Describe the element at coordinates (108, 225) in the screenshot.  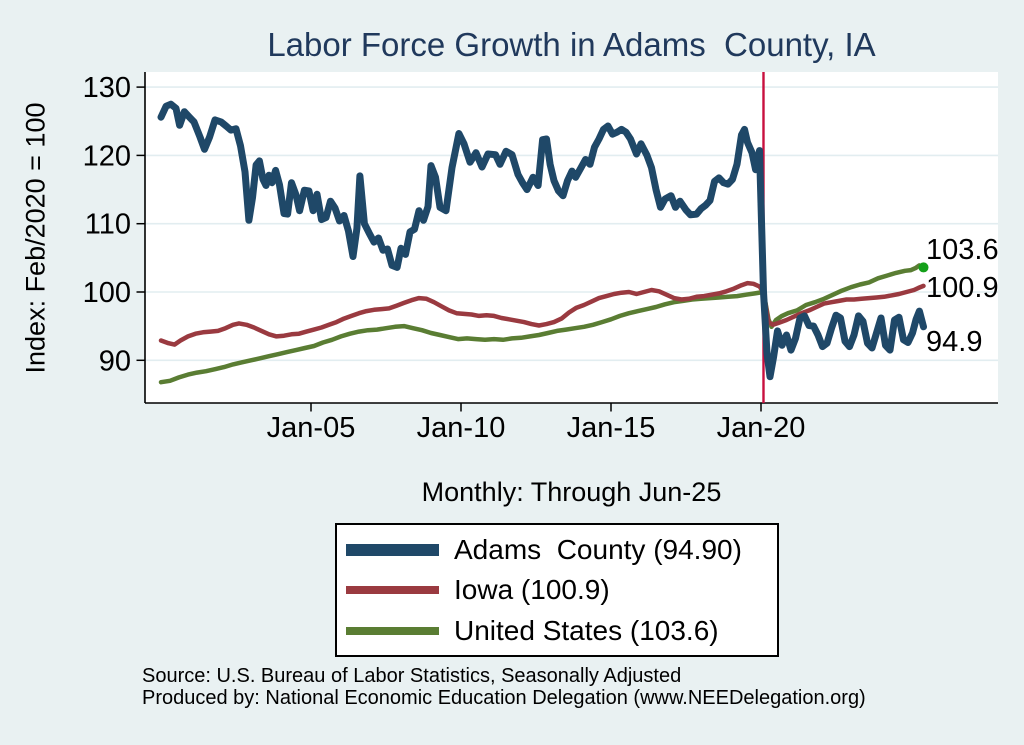
I see `y-tick-label-110: 110` at that location.